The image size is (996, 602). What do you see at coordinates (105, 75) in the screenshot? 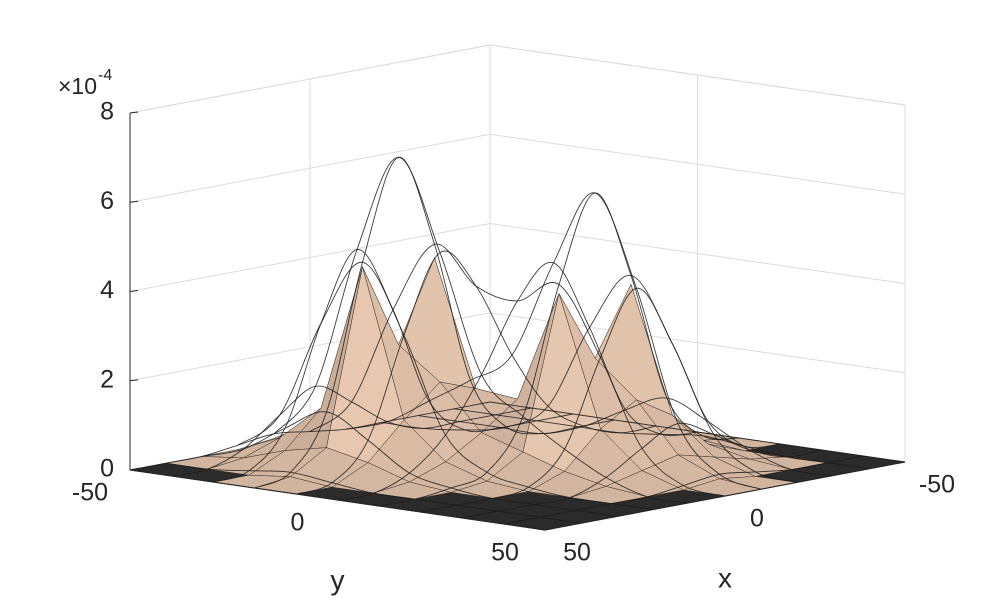
I see `axis-multiplier-exponent: -4` at bounding box center [105, 75].